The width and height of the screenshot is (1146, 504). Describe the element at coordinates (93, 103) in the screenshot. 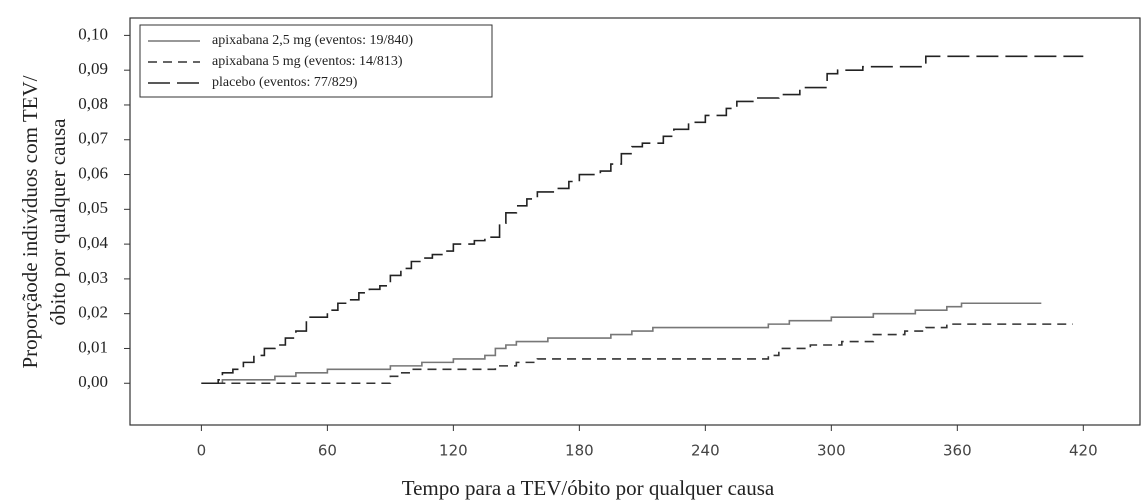

I see `y-tick-label: 0,08` at that location.